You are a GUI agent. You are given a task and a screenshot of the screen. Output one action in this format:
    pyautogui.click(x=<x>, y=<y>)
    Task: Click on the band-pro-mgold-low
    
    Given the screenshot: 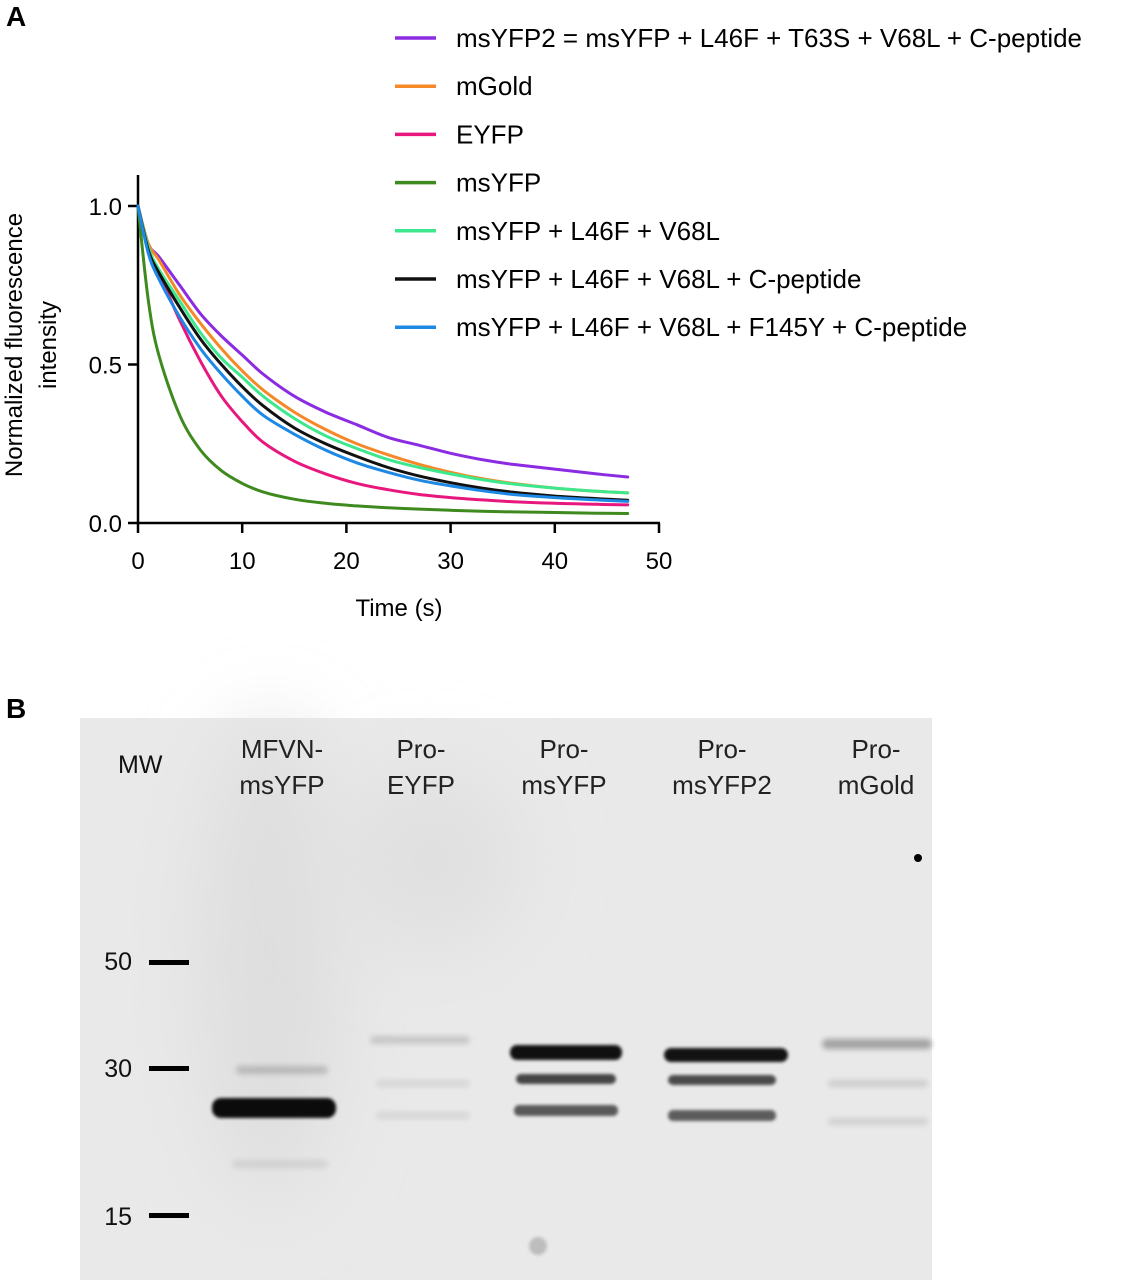 What is the action you would take?
    pyautogui.click(x=878, y=1121)
    